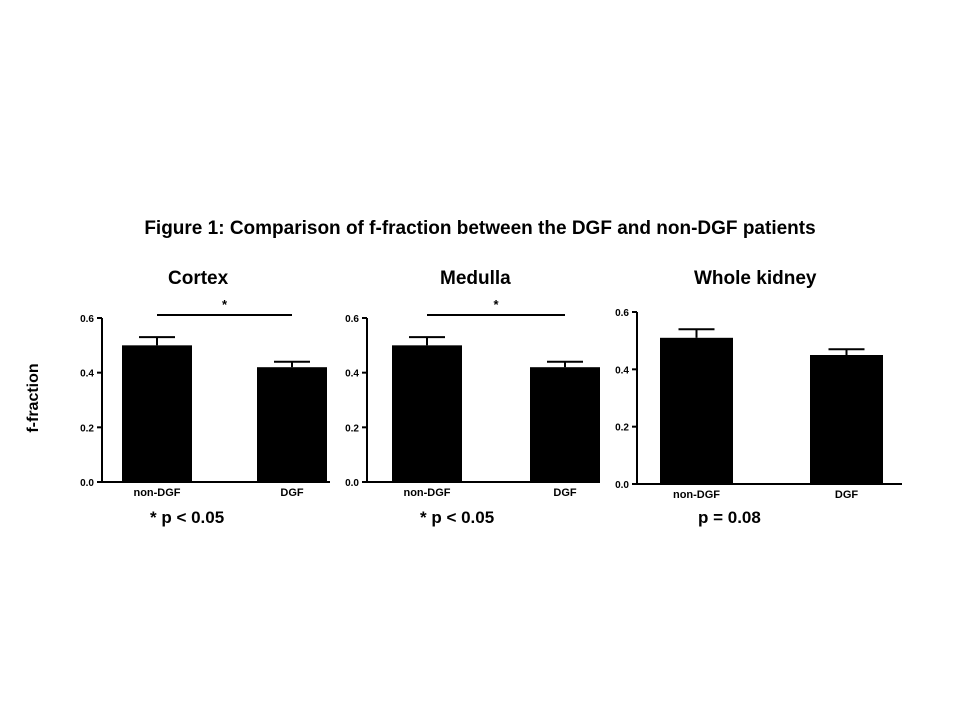  What do you see at coordinates (755, 278) in the screenshot?
I see `panel-title-whole-kidney: Whole kidney` at bounding box center [755, 278].